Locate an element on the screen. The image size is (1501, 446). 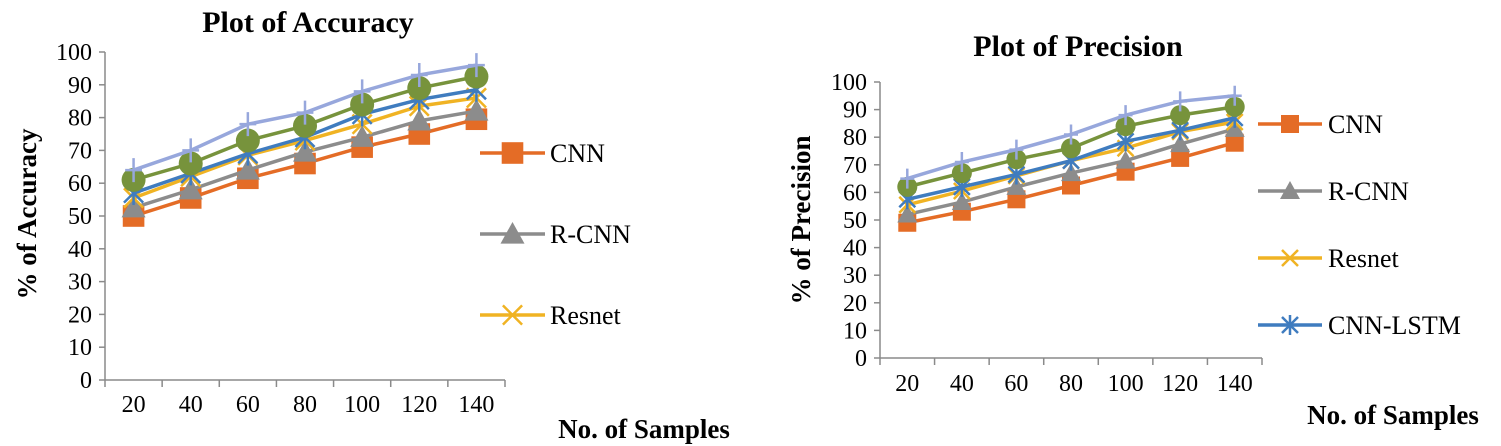
legend-label-cnn: CNN is located at coordinates (1355, 124).